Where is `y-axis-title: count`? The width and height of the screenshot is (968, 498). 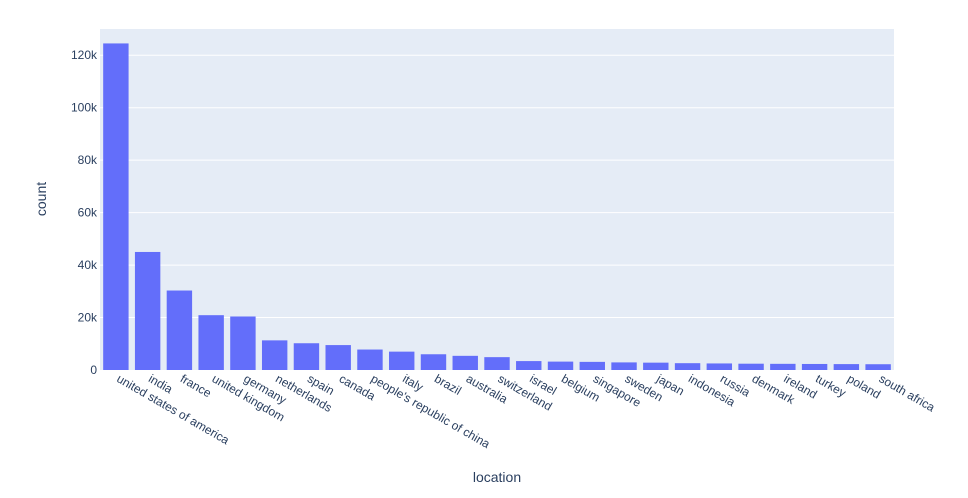 y-axis-title: count is located at coordinates (41, 199).